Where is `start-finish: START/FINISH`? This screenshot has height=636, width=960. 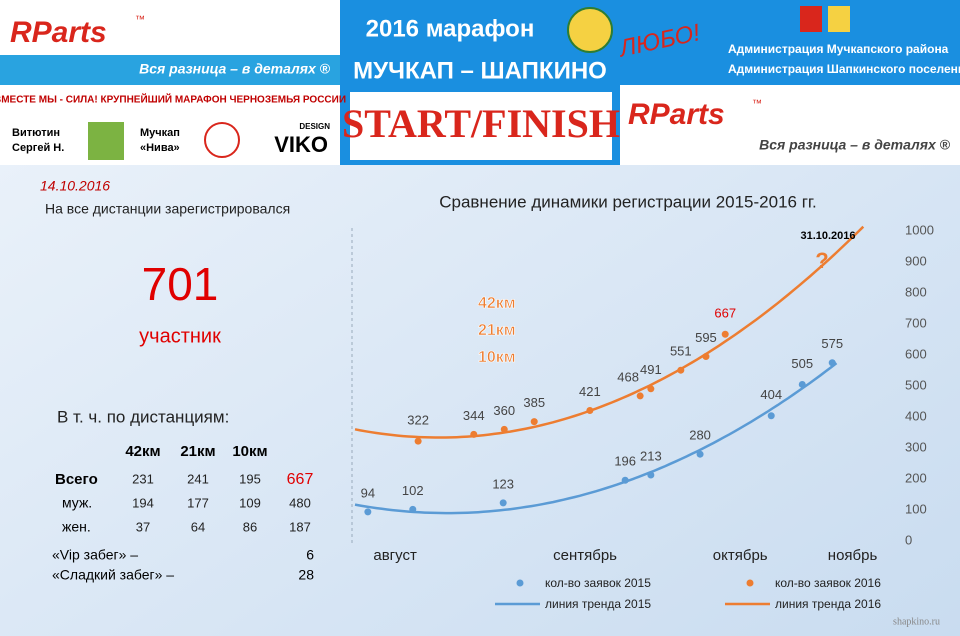
start-finish: START/FINISH is located at coordinates (481, 123).